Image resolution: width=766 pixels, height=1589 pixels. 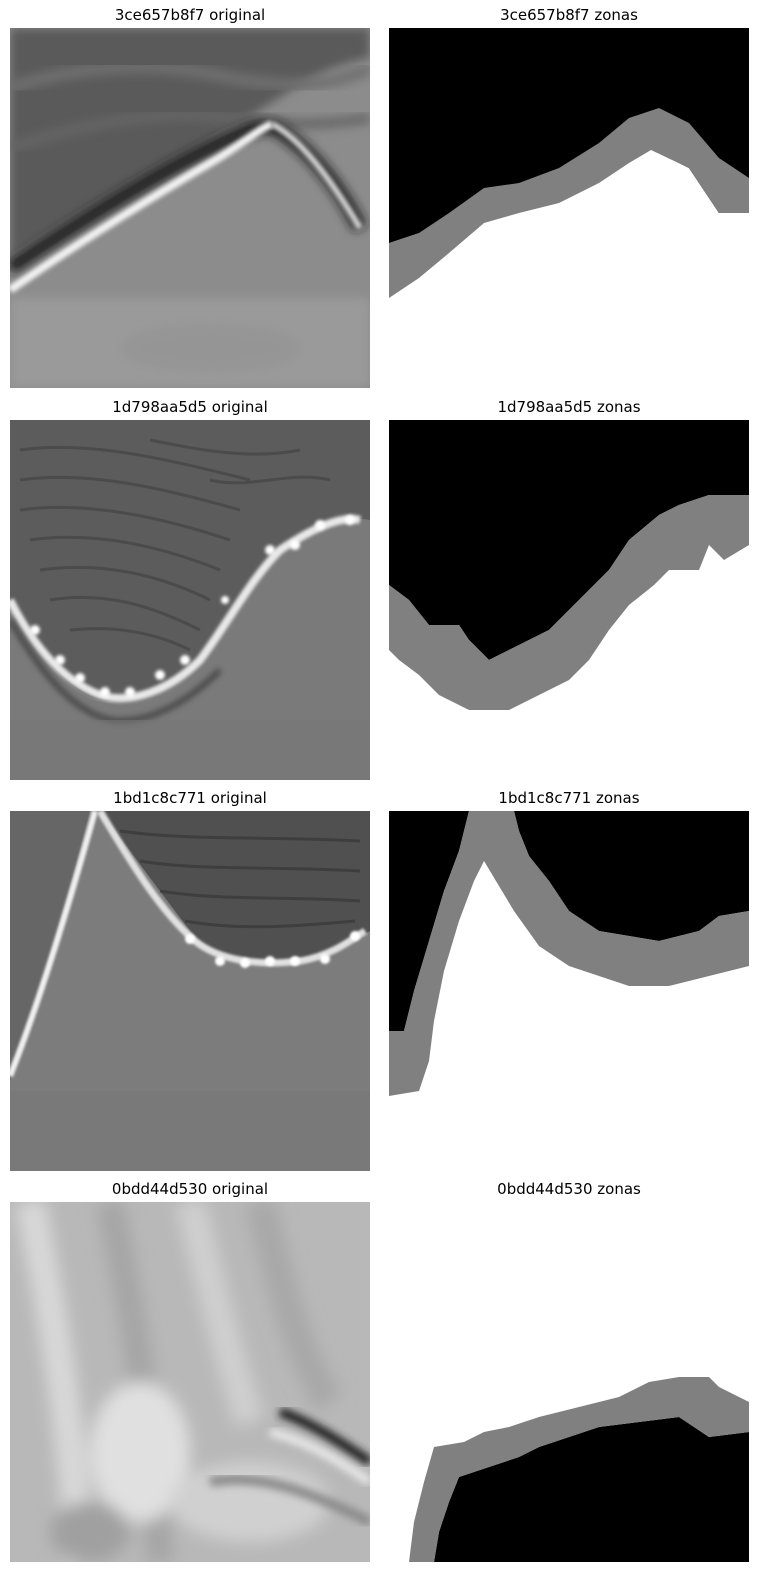 I want to click on panel-title-8: 0bdd44d530 zonas, so click(x=569, y=1189).